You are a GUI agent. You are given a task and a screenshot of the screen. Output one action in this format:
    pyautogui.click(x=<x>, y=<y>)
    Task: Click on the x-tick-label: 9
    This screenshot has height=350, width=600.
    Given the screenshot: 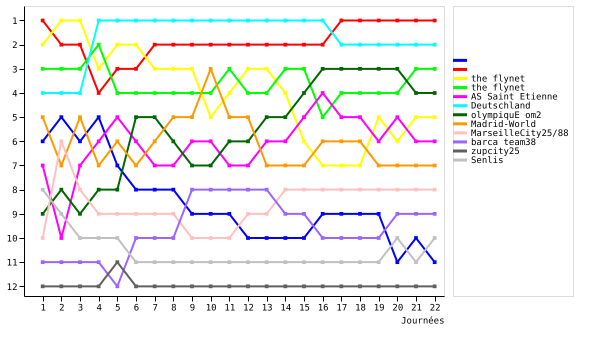 What is the action you would take?
    pyautogui.click(x=193, y=309)
    